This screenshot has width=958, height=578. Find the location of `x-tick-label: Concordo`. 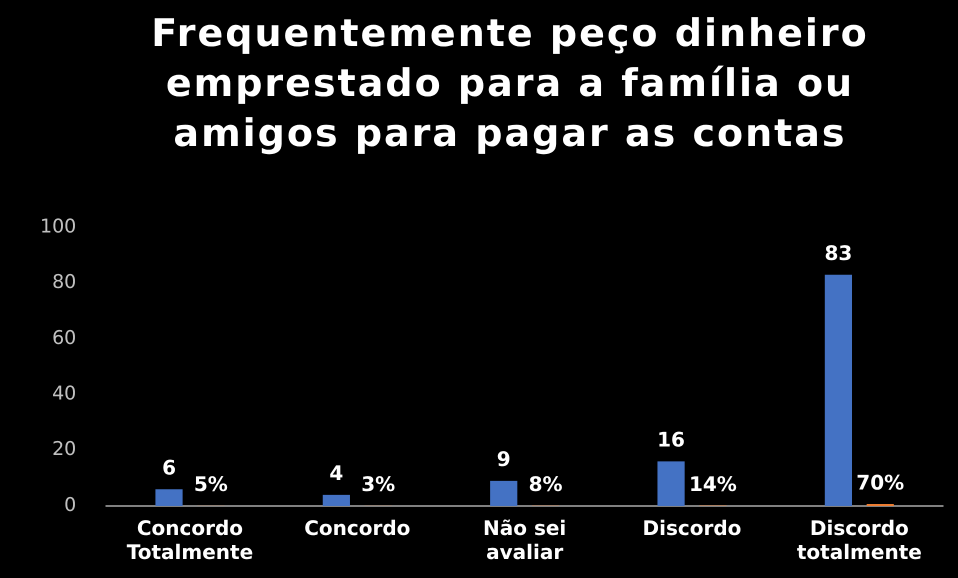

x-tick-label: Concordo is located at coordinates (357, 528).